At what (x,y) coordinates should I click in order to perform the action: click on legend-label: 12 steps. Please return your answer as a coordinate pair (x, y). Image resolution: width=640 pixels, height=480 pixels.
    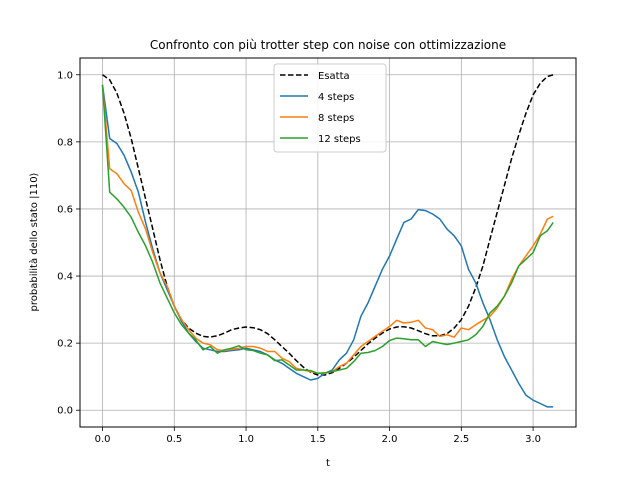
    Looking at the image, I should click on (339, 139).